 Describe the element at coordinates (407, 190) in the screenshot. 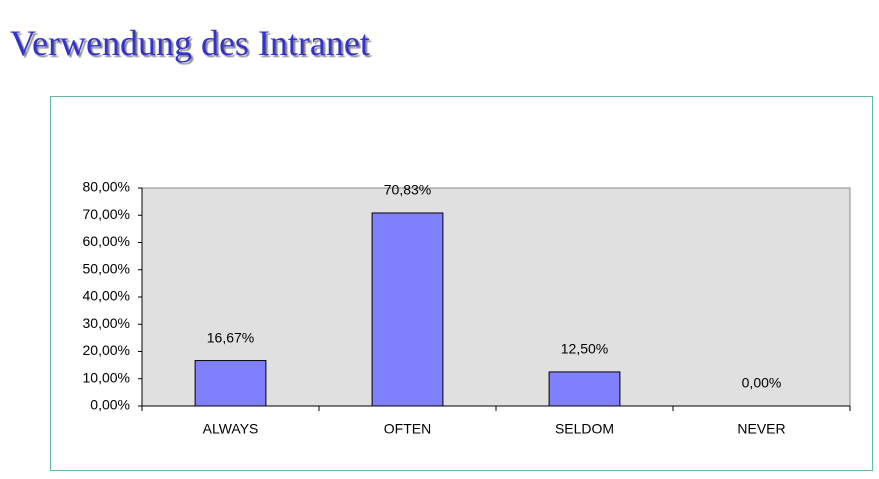

I see `value-label: 70,83%` at that location.